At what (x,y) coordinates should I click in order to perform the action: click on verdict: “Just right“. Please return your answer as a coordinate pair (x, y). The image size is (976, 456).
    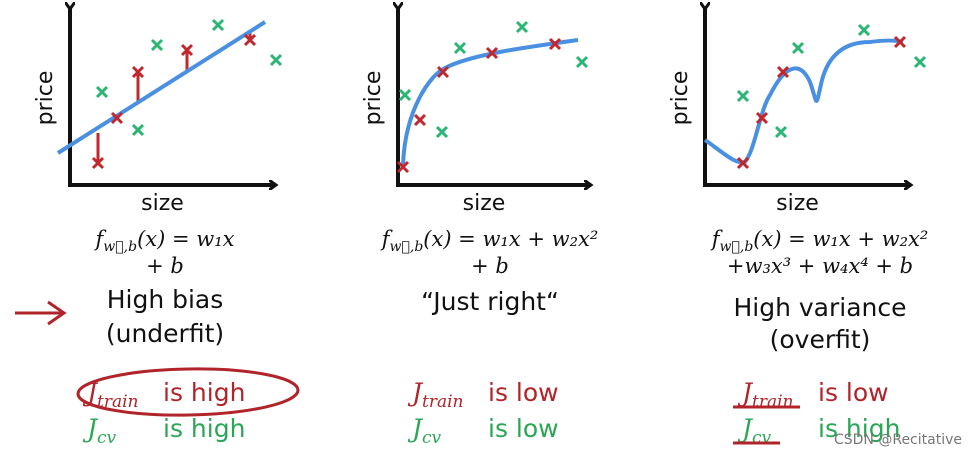
    Looking at the image, I should click on (490, 301).